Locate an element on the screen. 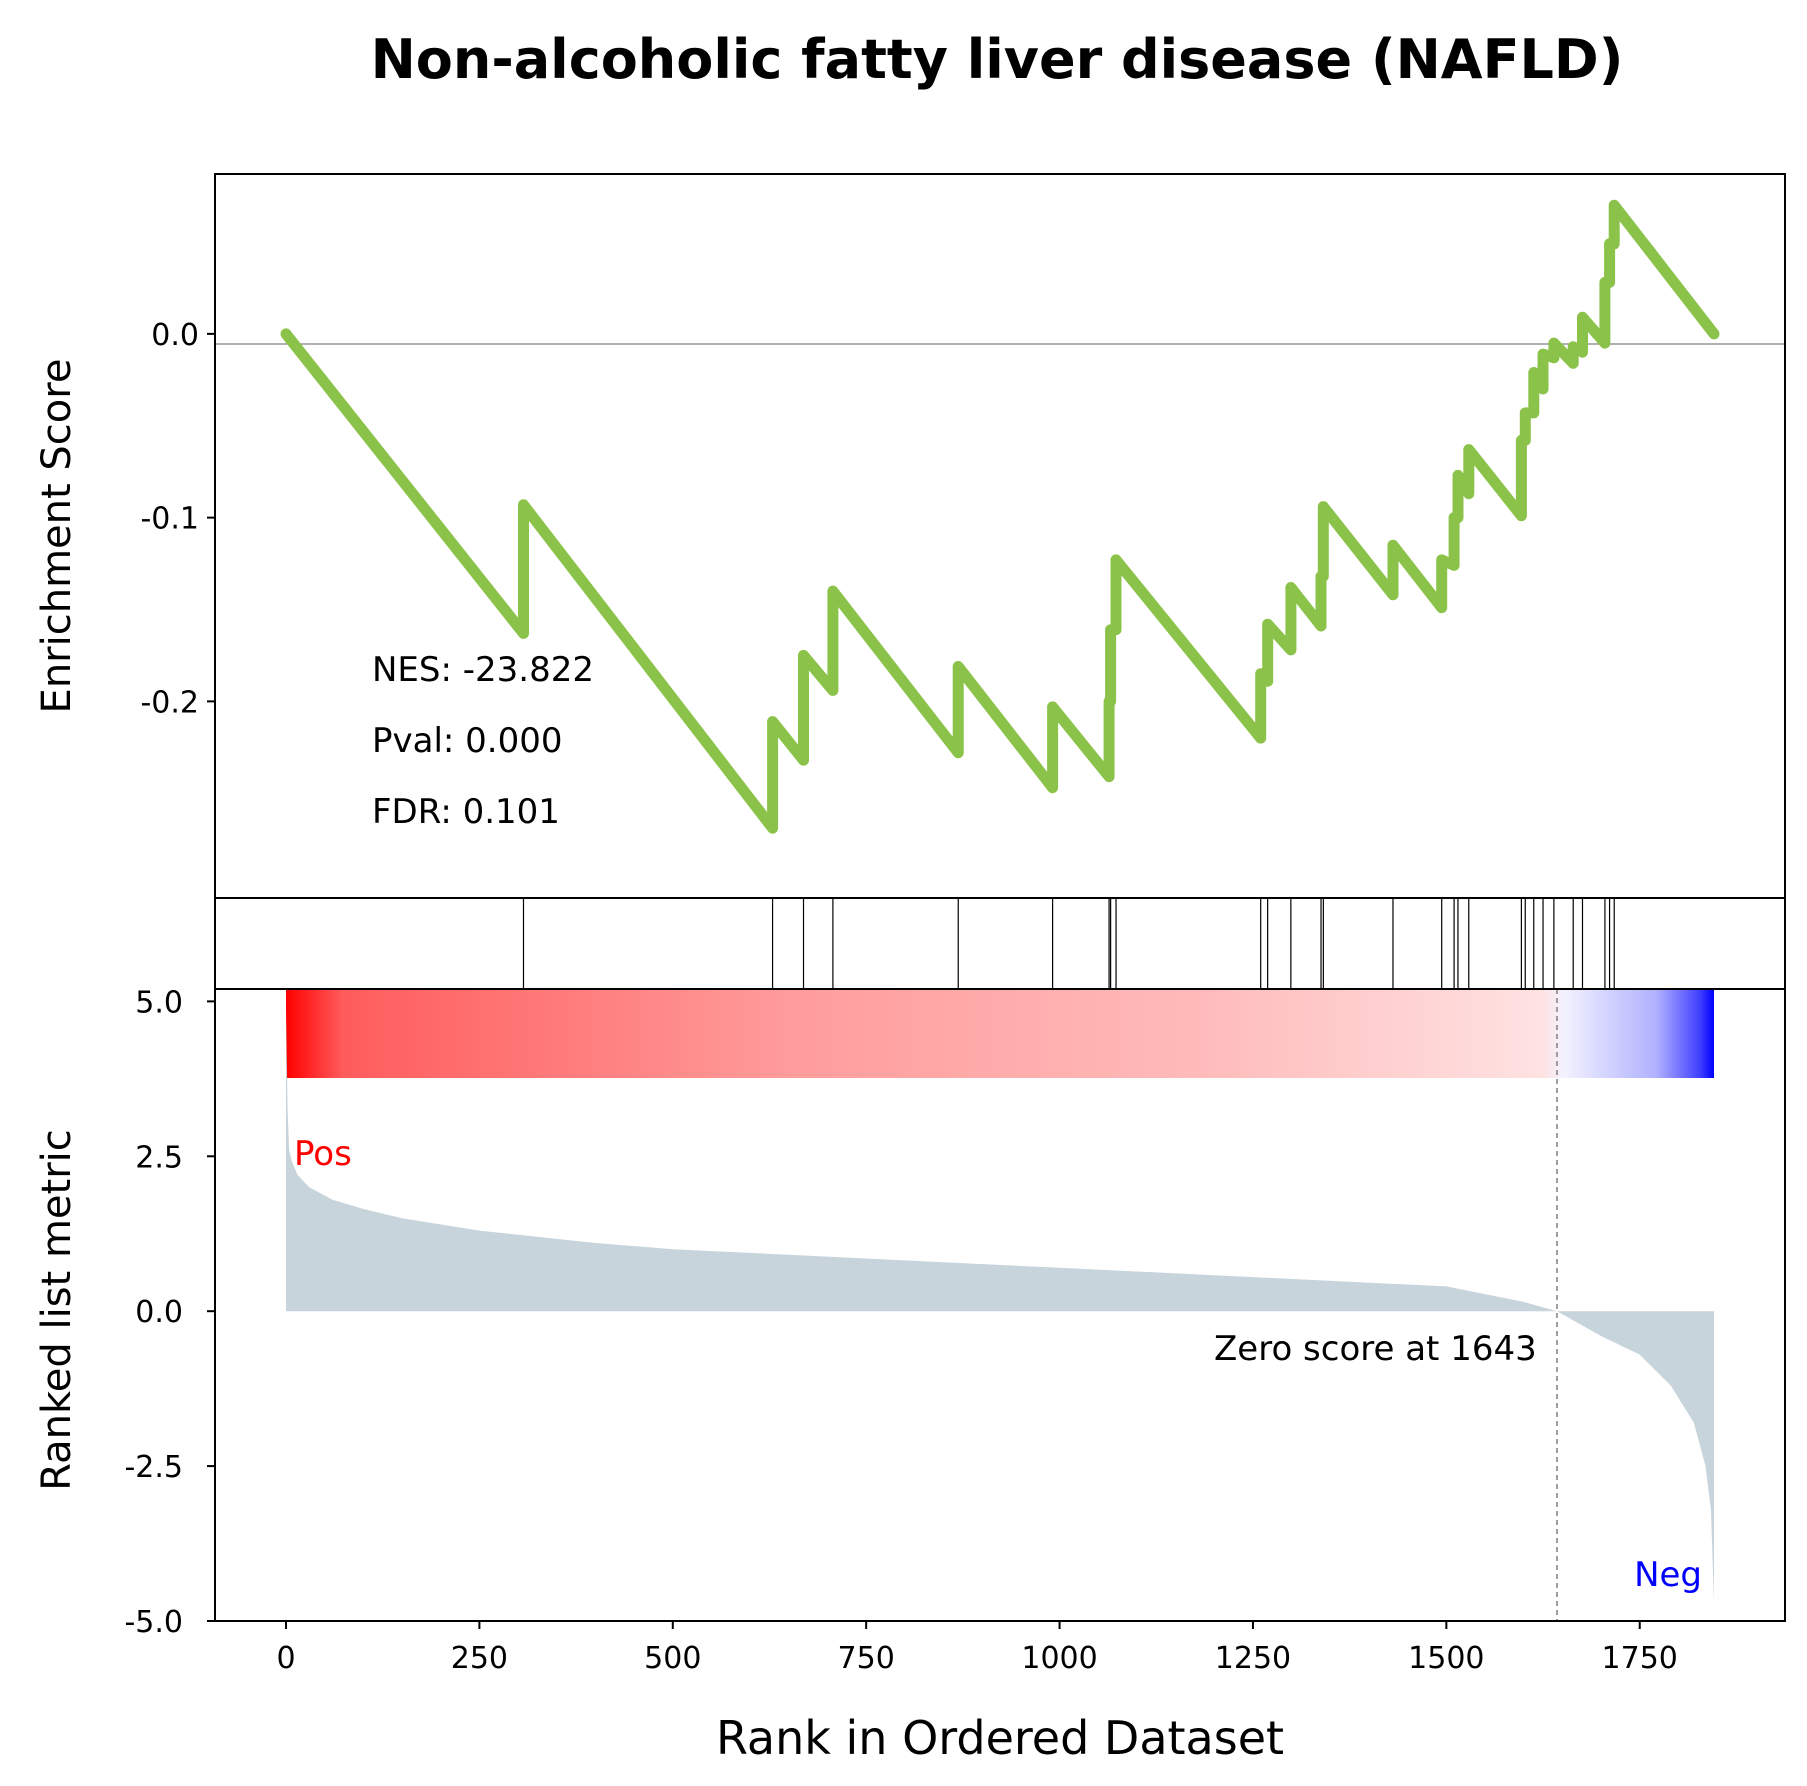  nes-label: NES: -23.822 is located at coordinates (483, 670).